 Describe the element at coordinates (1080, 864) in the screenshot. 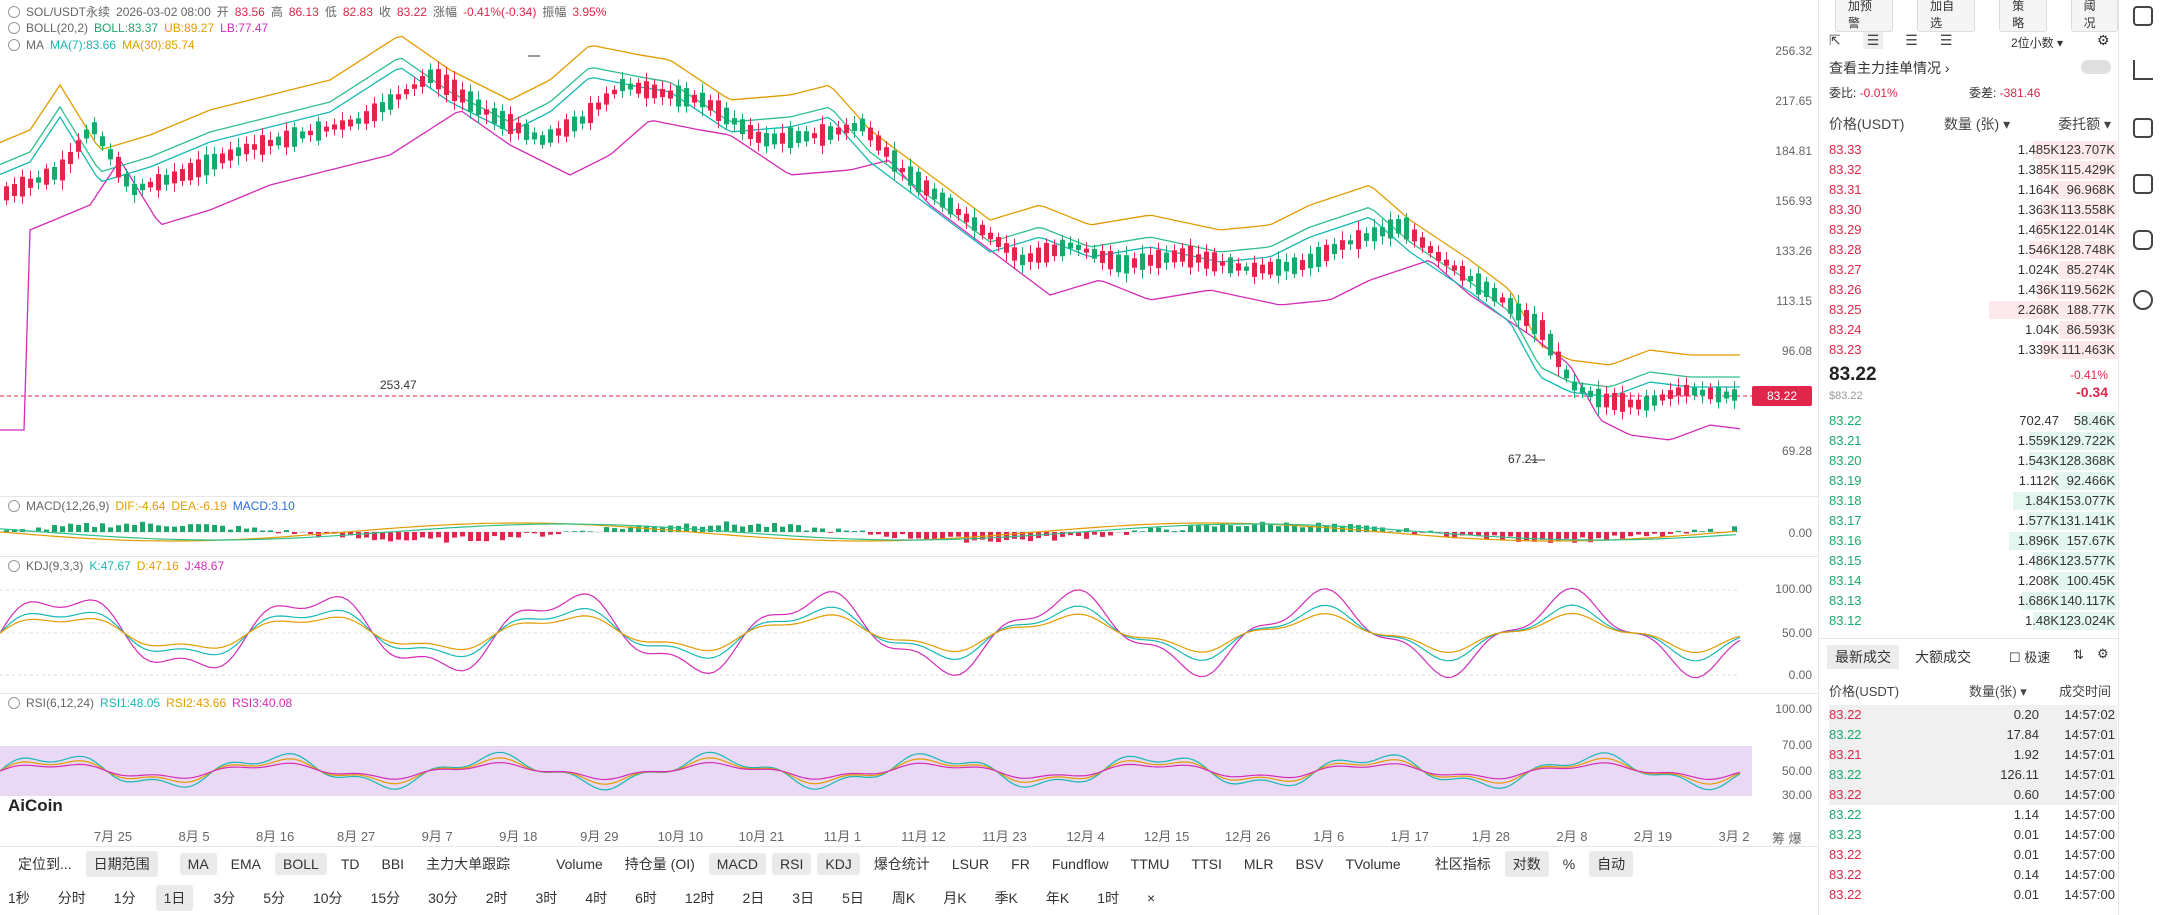

I see `sub-indicator-8: Fundflow` at that location.